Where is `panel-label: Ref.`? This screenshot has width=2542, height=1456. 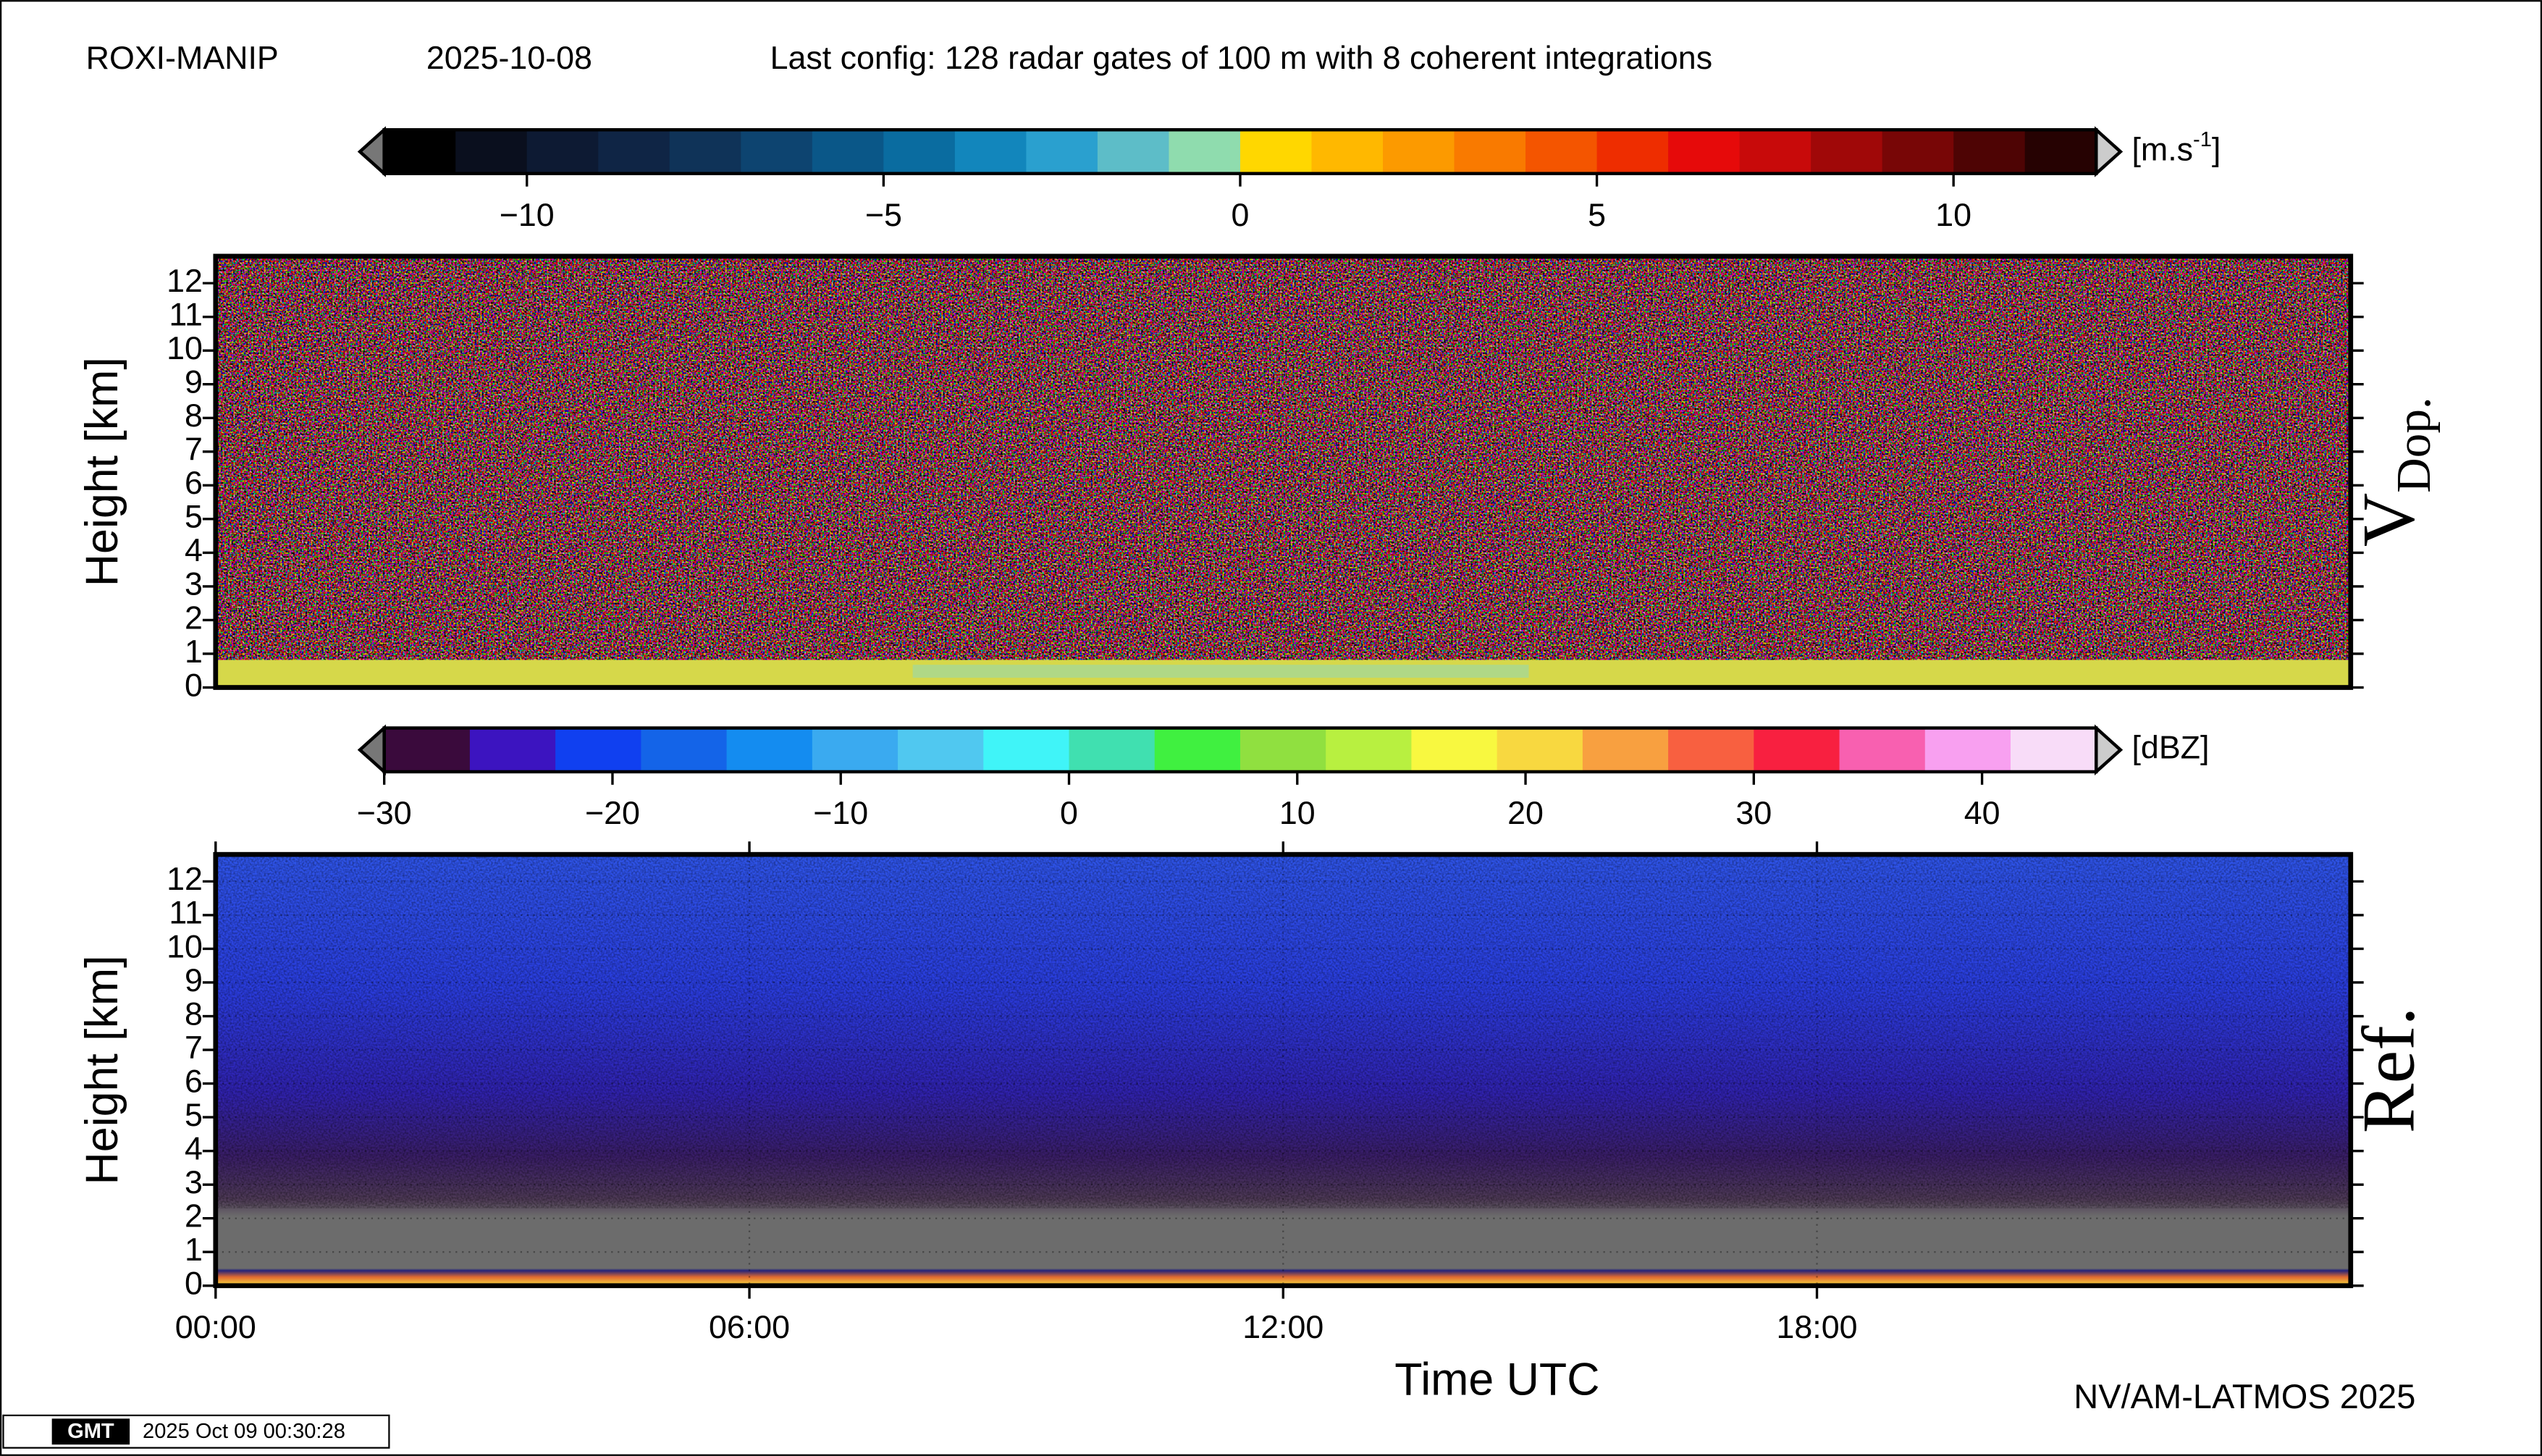
panel-label: Ref. is located at coordinates (2388, 1070).